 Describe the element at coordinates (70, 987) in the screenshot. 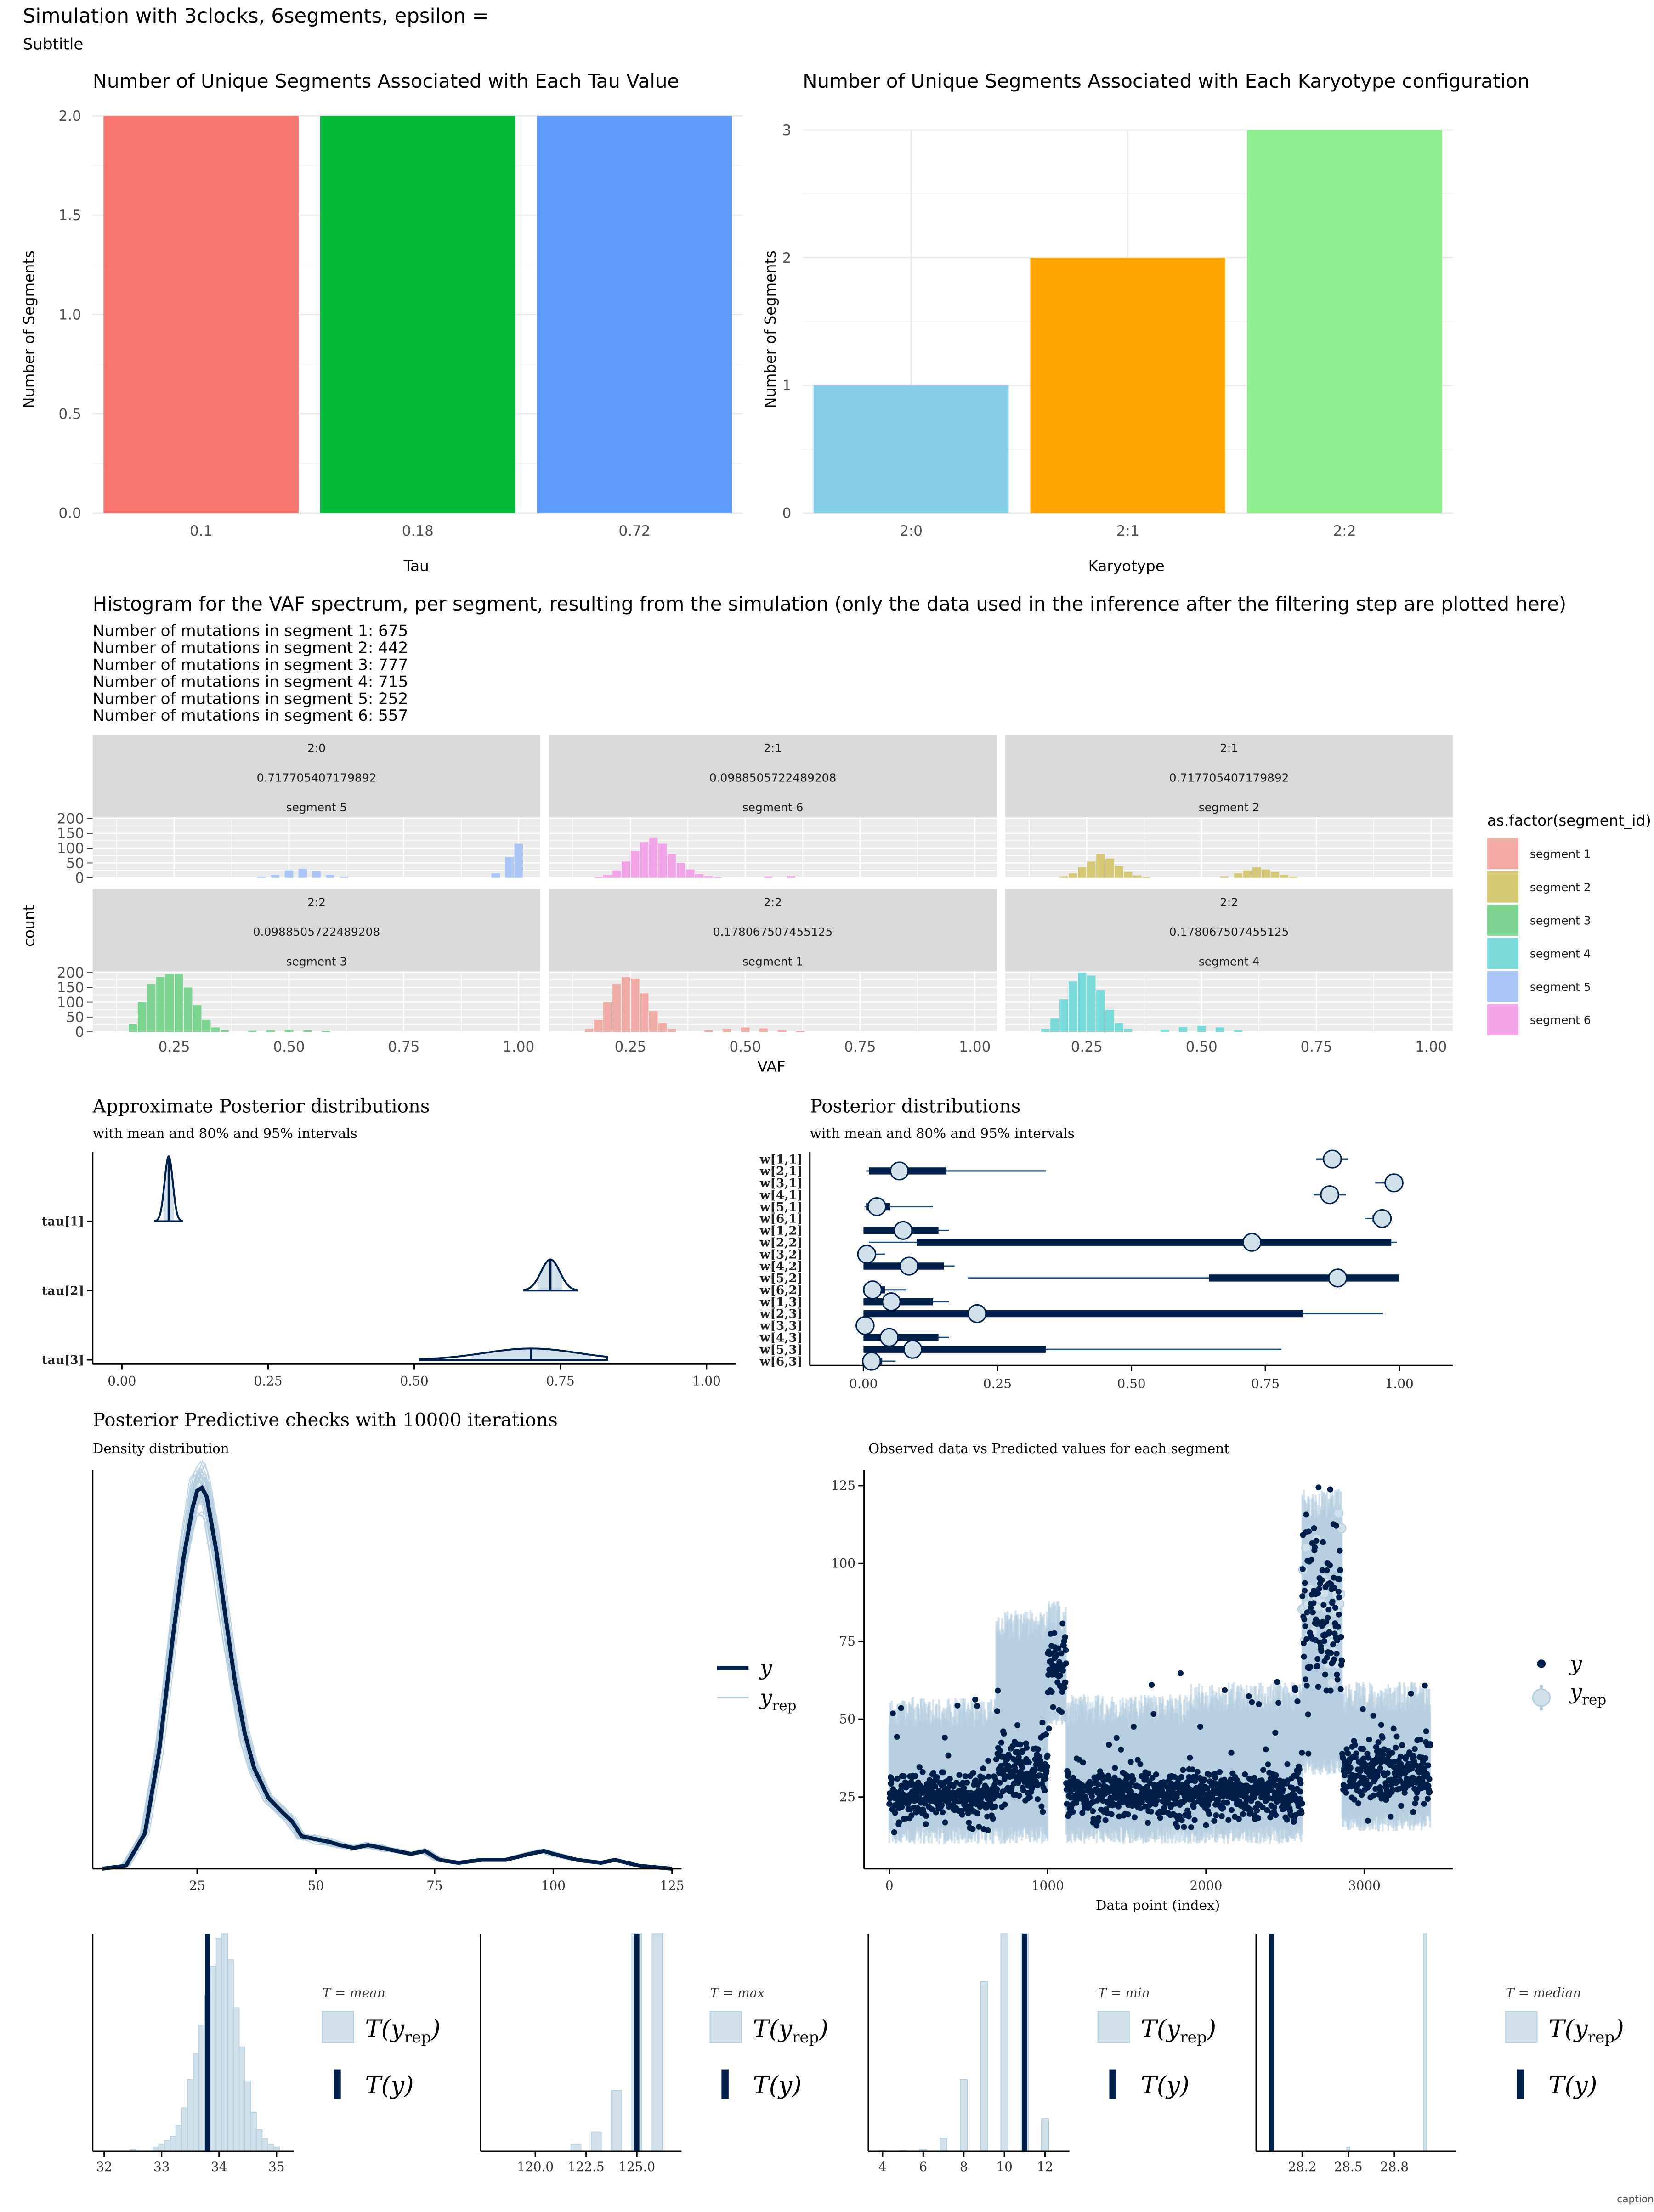

I see `y-tick-label: 150` at that location.